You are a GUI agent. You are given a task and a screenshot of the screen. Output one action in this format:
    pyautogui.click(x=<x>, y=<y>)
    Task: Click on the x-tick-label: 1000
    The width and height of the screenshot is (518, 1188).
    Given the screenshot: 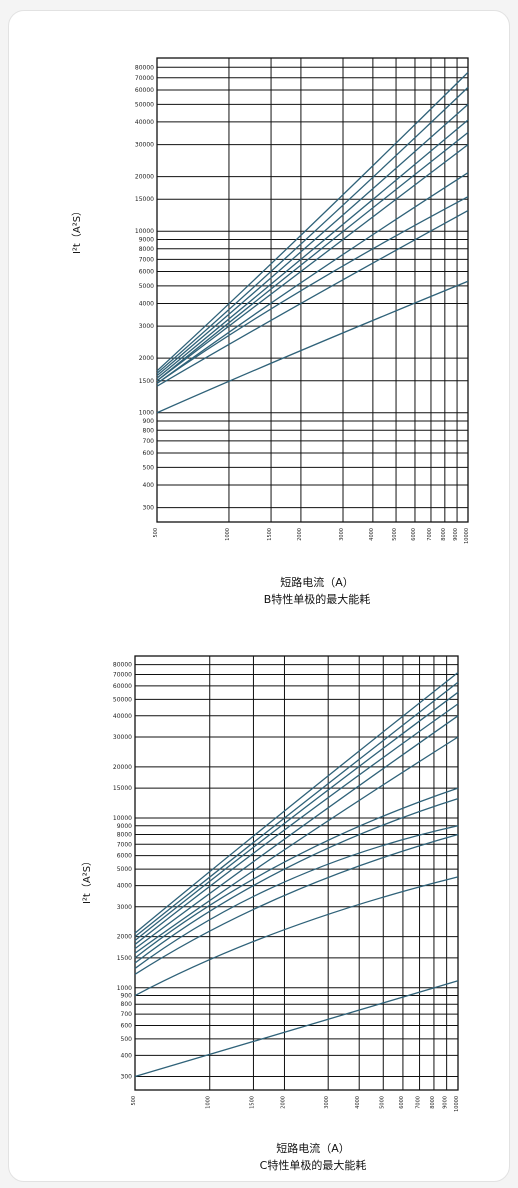 What is the action you would take?
    pyautogui.click(x=228, y=534)
    